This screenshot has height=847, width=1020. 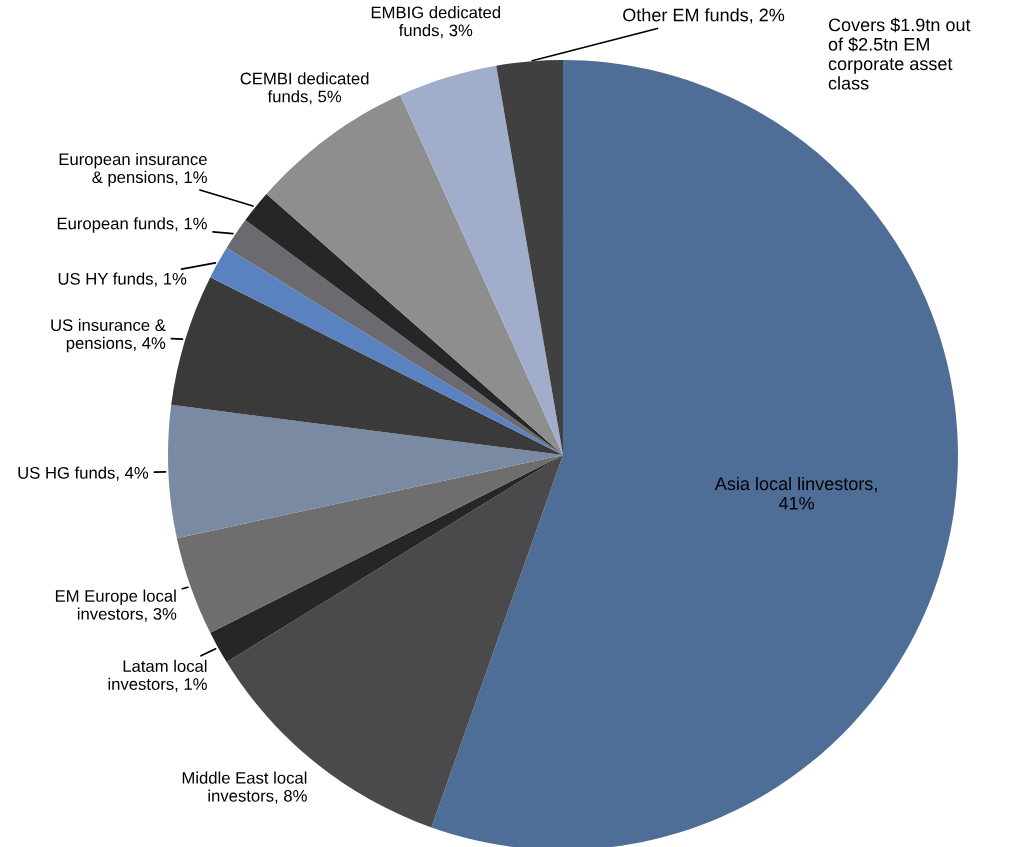 What do you see at coordinates (304, 88) in the screenshot?
I see `slice-label: CEMBI dedicated funds, 5%` at bounding box center [304, 88].